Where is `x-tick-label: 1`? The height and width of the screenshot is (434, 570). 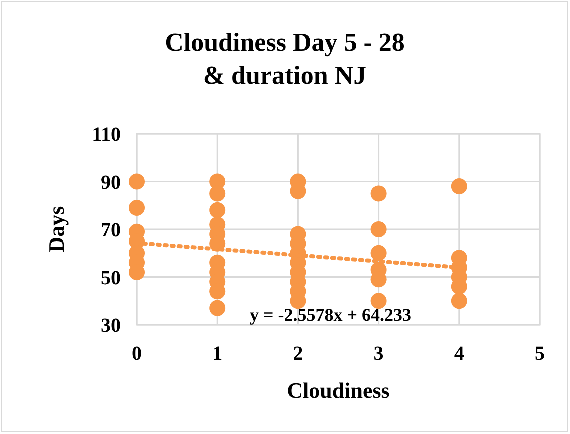 x-tick-label: 1 is located at coordinates (217, 354).